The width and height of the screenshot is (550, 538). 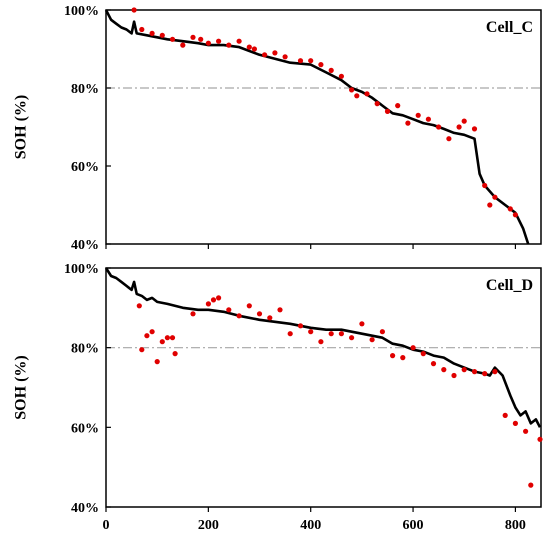 I want to click on x-axis-ticks: 0 200 400 600 800, so click(x=314, y=520).